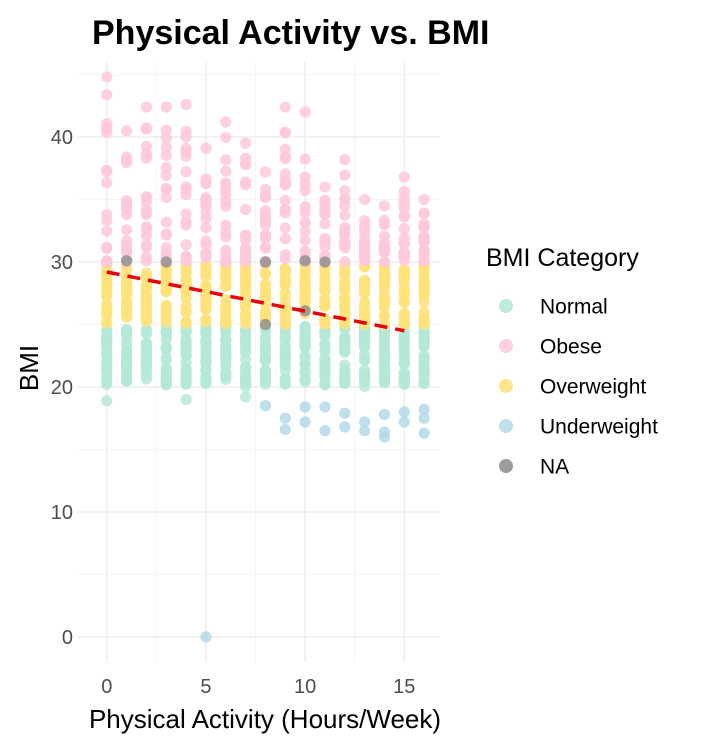 The image size is (707, 749). I want to click on y-tick-label: 30, so click(62, 263).